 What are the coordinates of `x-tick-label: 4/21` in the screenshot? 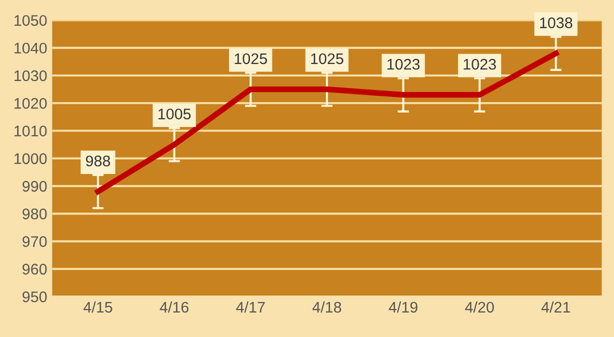 It's located at (555, 307).